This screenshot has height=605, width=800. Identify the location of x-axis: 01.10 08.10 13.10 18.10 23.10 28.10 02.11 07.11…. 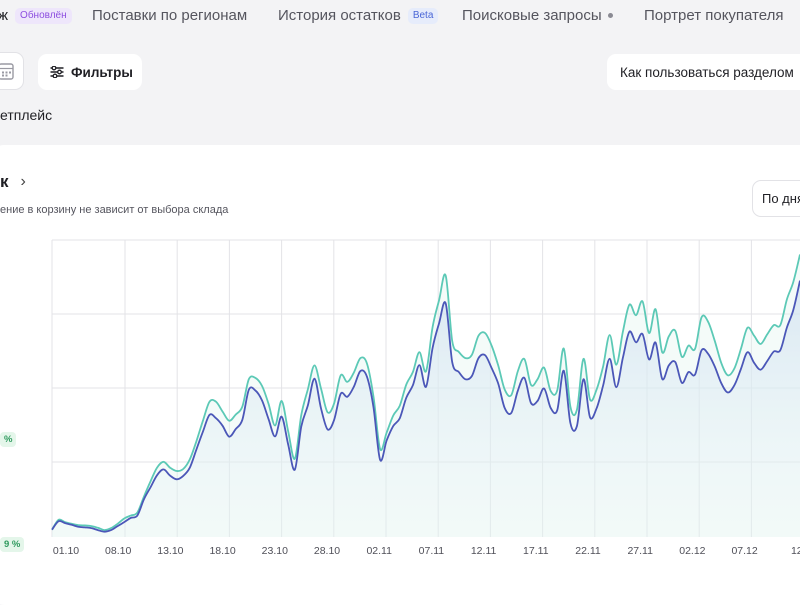
(426, 551).